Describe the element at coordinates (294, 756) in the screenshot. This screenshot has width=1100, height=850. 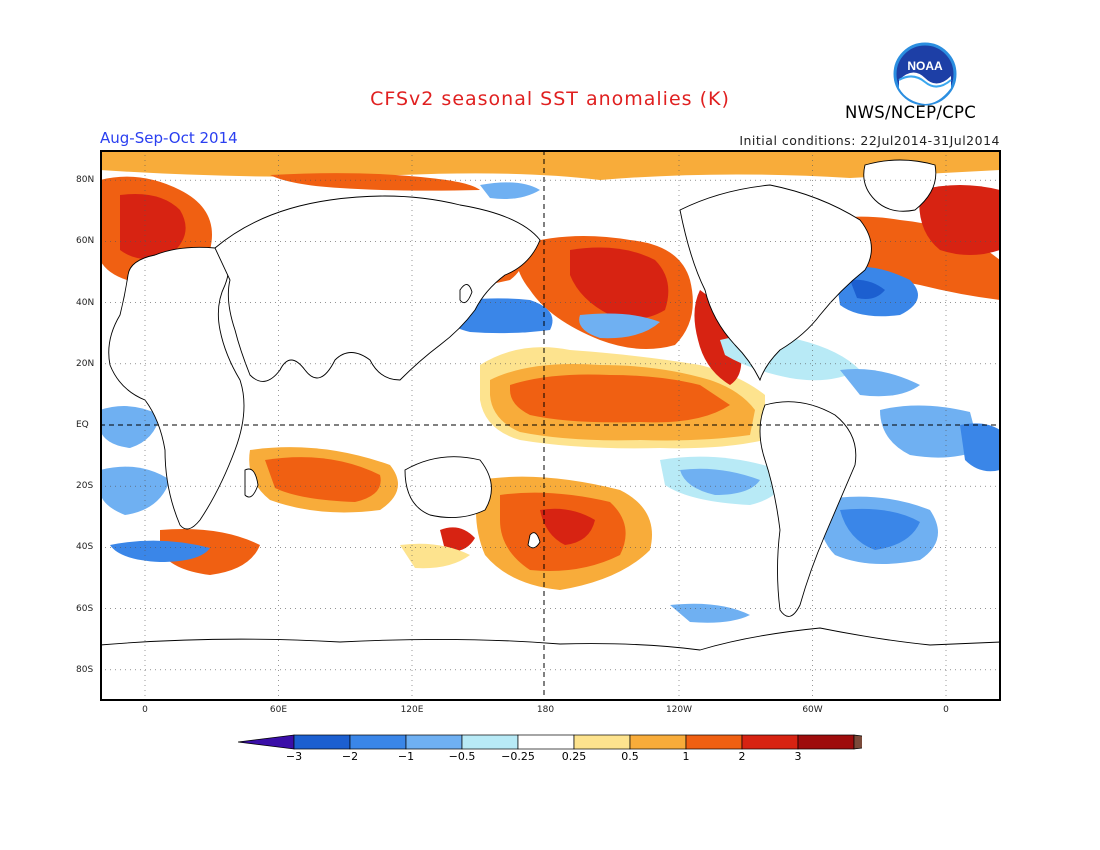
I see `colorbar-label: −3` at that location.